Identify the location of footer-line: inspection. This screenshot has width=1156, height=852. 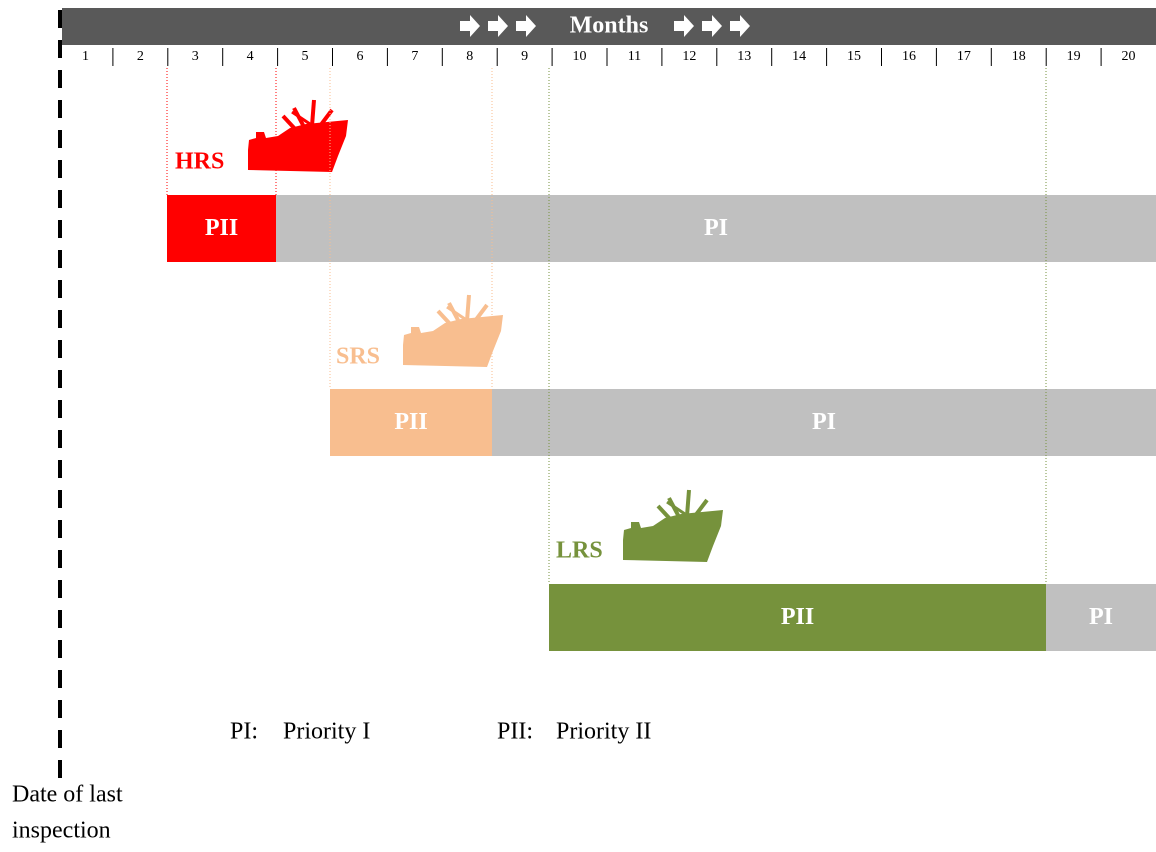
(61, 831).